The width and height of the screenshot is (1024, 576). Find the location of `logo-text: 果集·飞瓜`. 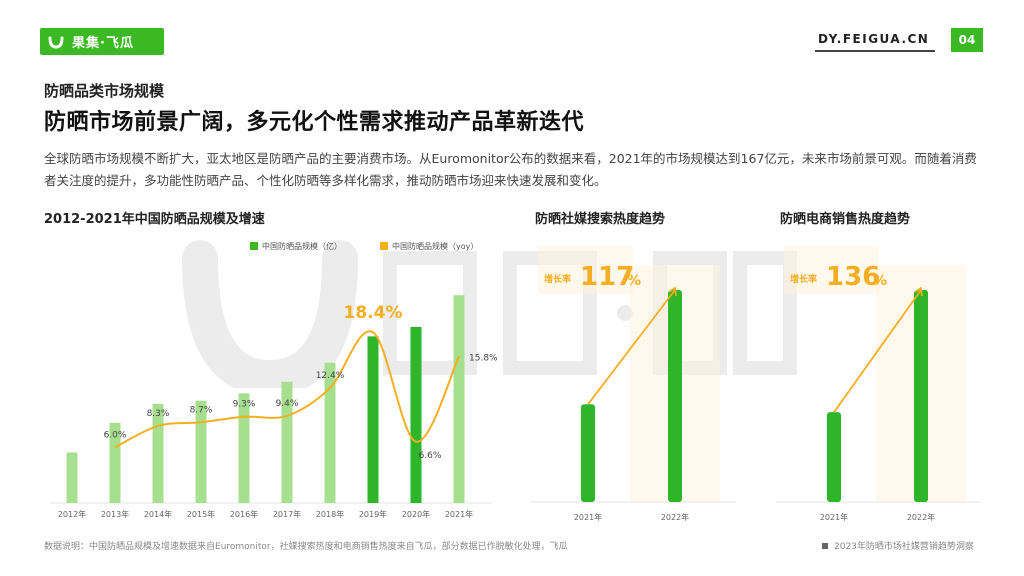

logo-text: 果集·飞瓜 is located at coordinates (103, 43).